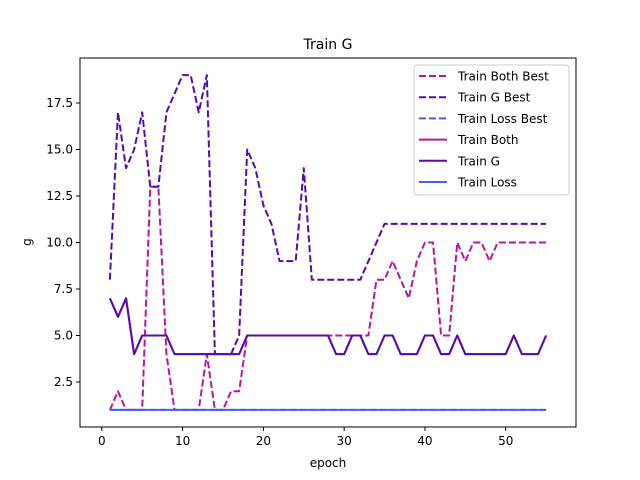 This screenshot has width=640, height=480. Describe the element at coordinates (488, 140) in the screenshot. I see `legend-label: Train Both` at that location.